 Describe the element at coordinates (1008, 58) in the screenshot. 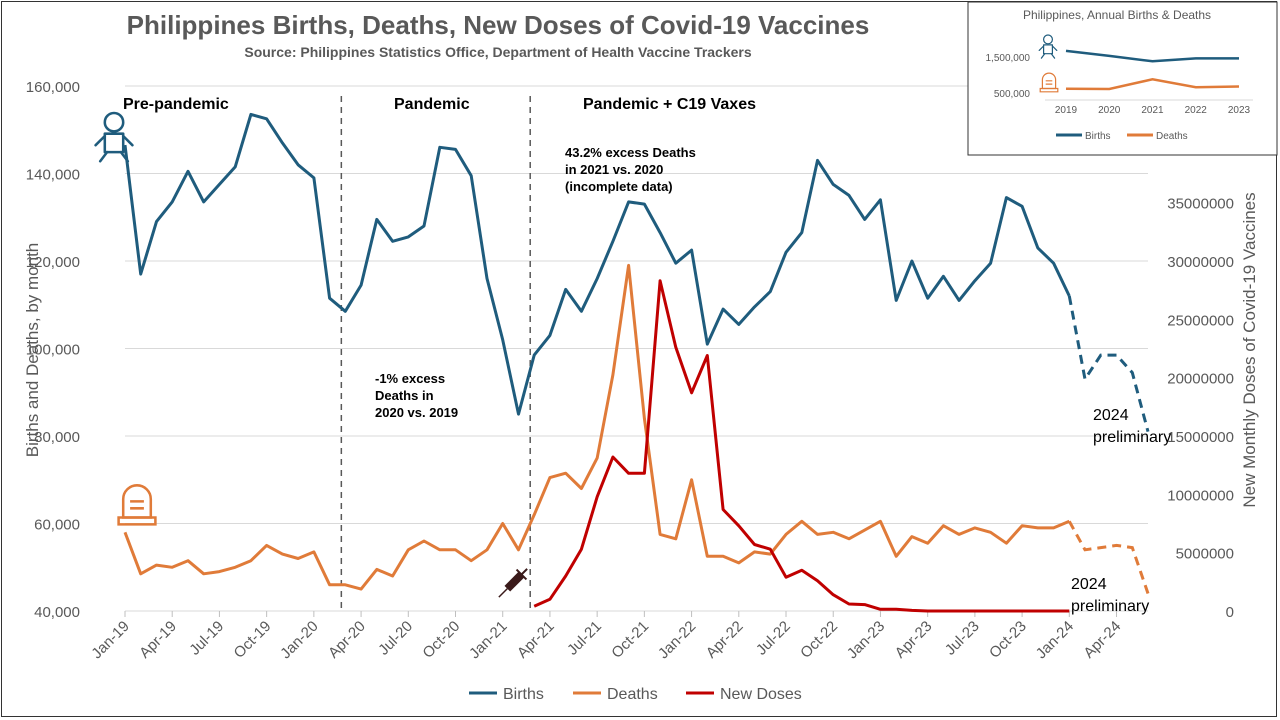

I see `inset-ytick: 1,500,000` at that location.